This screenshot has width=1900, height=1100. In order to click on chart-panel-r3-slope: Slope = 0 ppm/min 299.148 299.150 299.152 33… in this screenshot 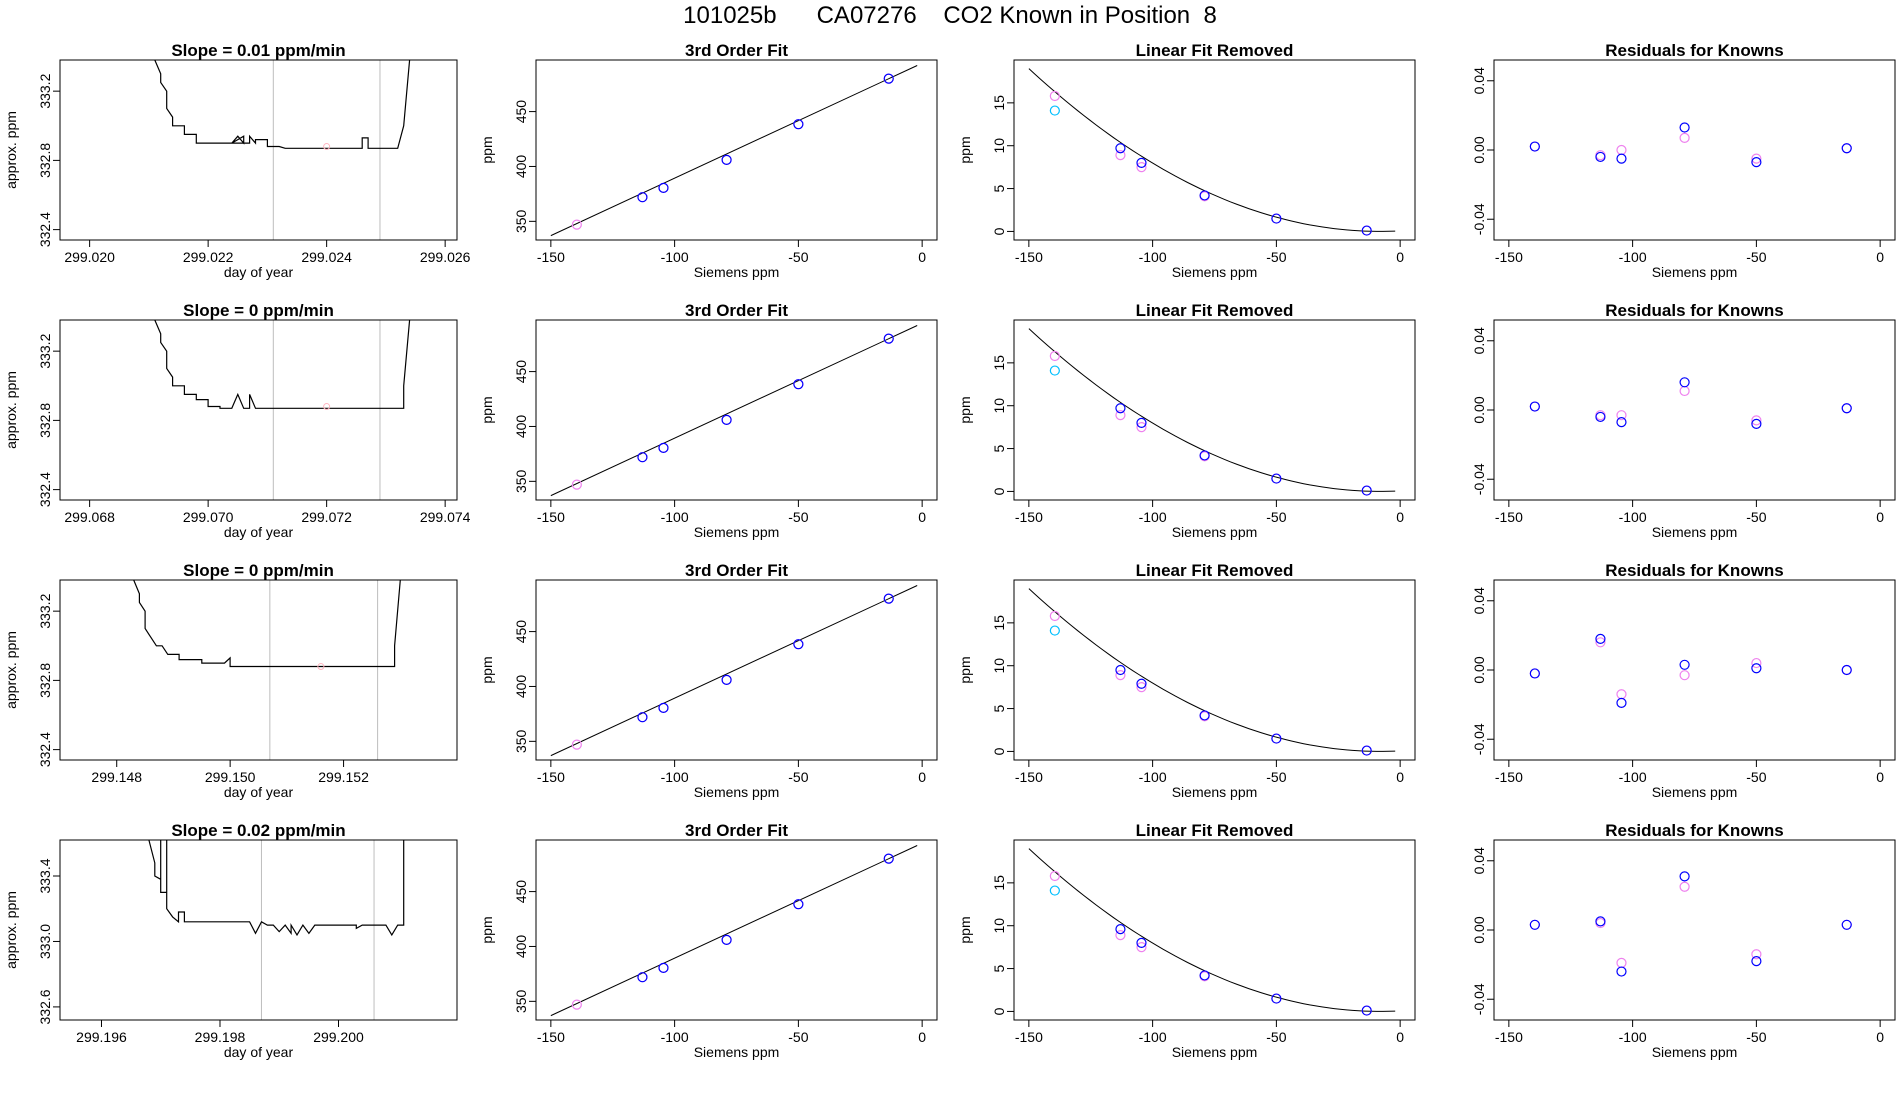, I will do `click(230, 680)`.